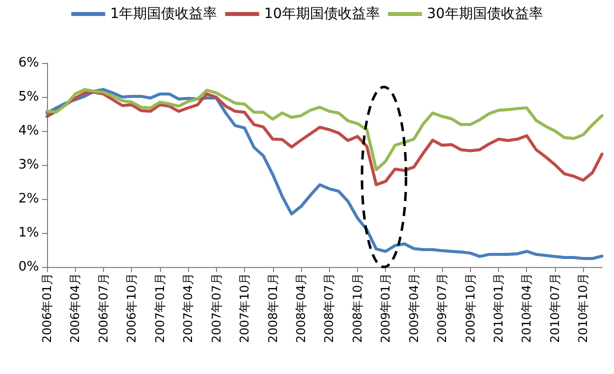  Describe the element at coordinates (188, 308) in the screenshot. I see `x-tick-label: 2007年04月` at that location.